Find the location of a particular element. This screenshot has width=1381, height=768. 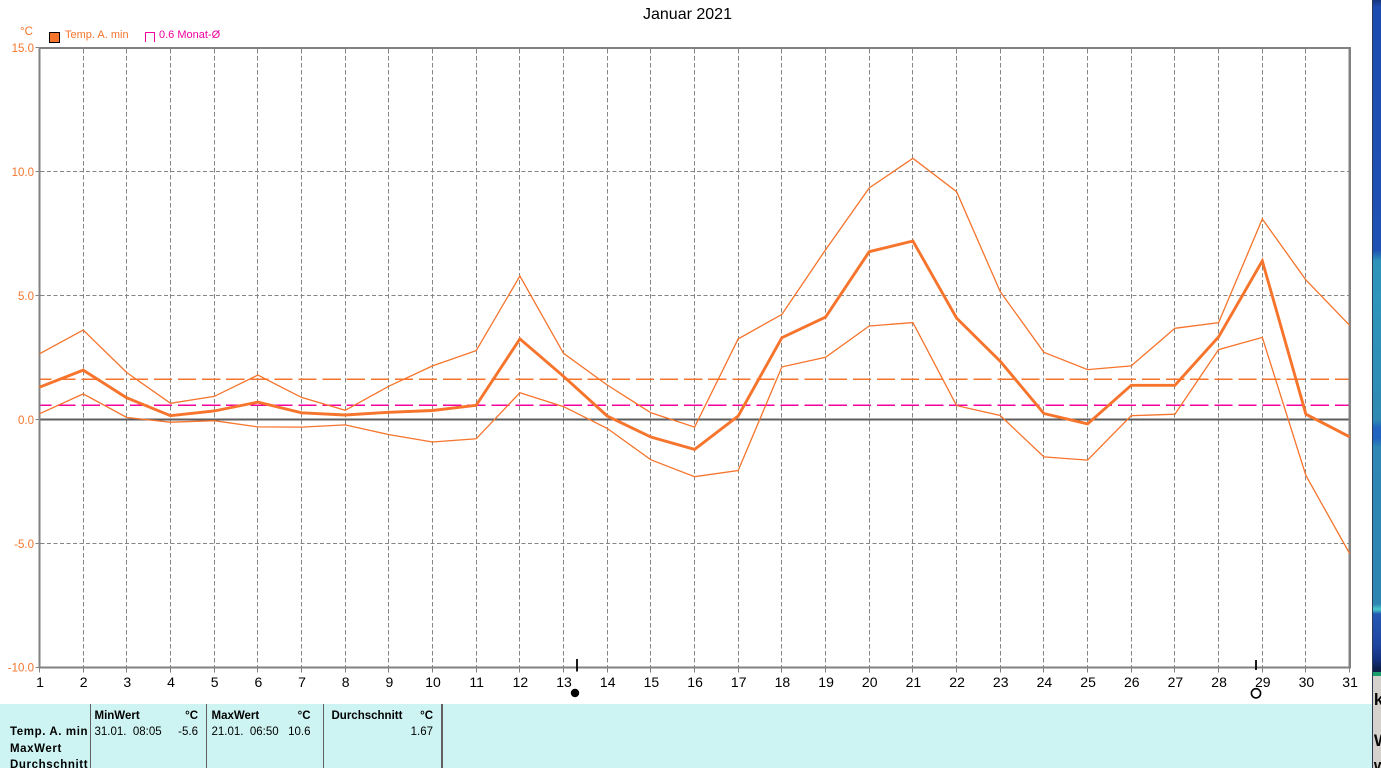

svg-text: 5.0 is located at coordinates (26, 297).